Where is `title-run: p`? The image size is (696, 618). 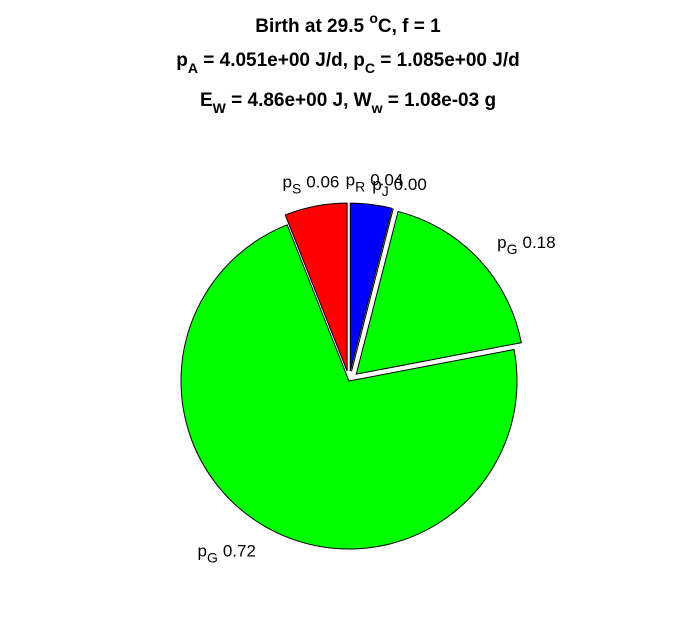
title-run: p is located at coordinates (182, 60).